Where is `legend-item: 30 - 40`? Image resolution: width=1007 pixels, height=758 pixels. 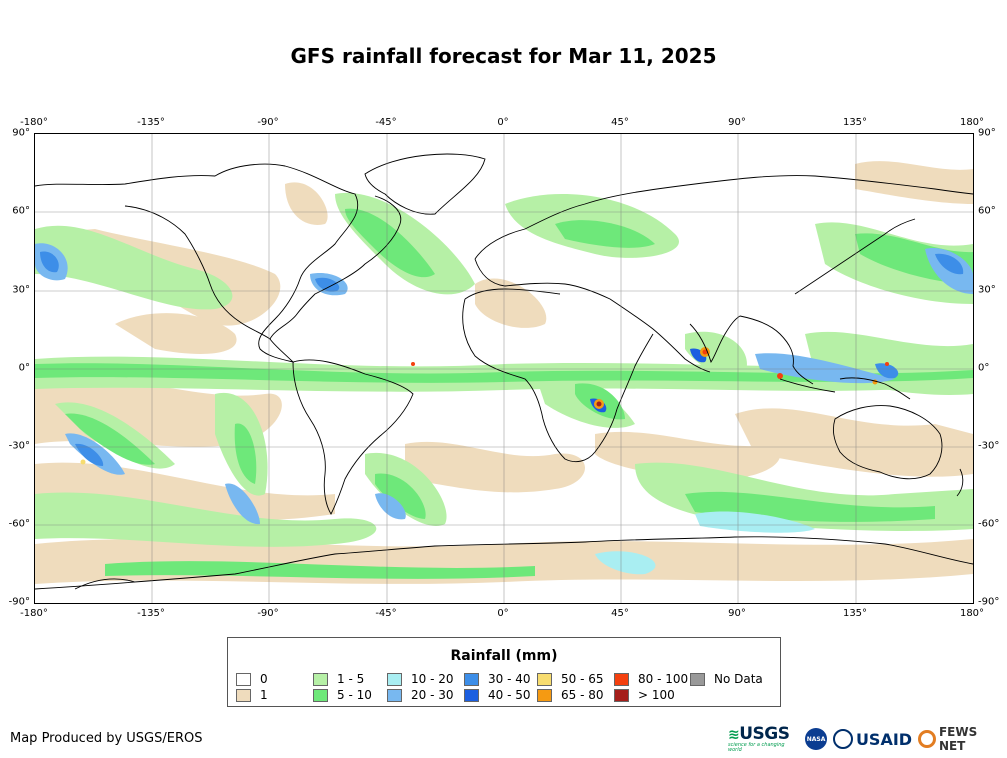 legend-item: 30 - 40 is located at coordinates (497, 679).